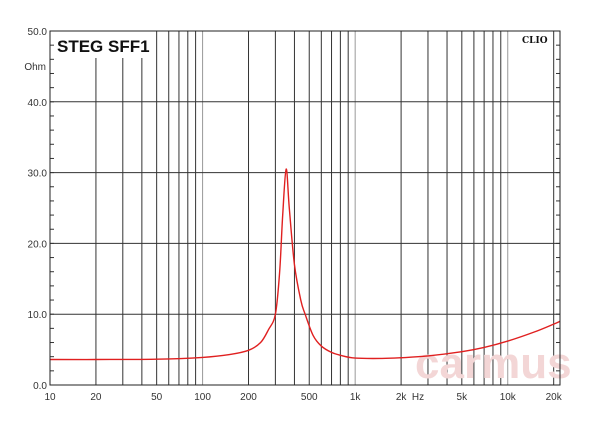 Image resolution: width=600 pixels, height=427 pixels. Describe the element at coordinates (535, 41) in the screenshot. I see `clio-logo: CLIO` at that location.